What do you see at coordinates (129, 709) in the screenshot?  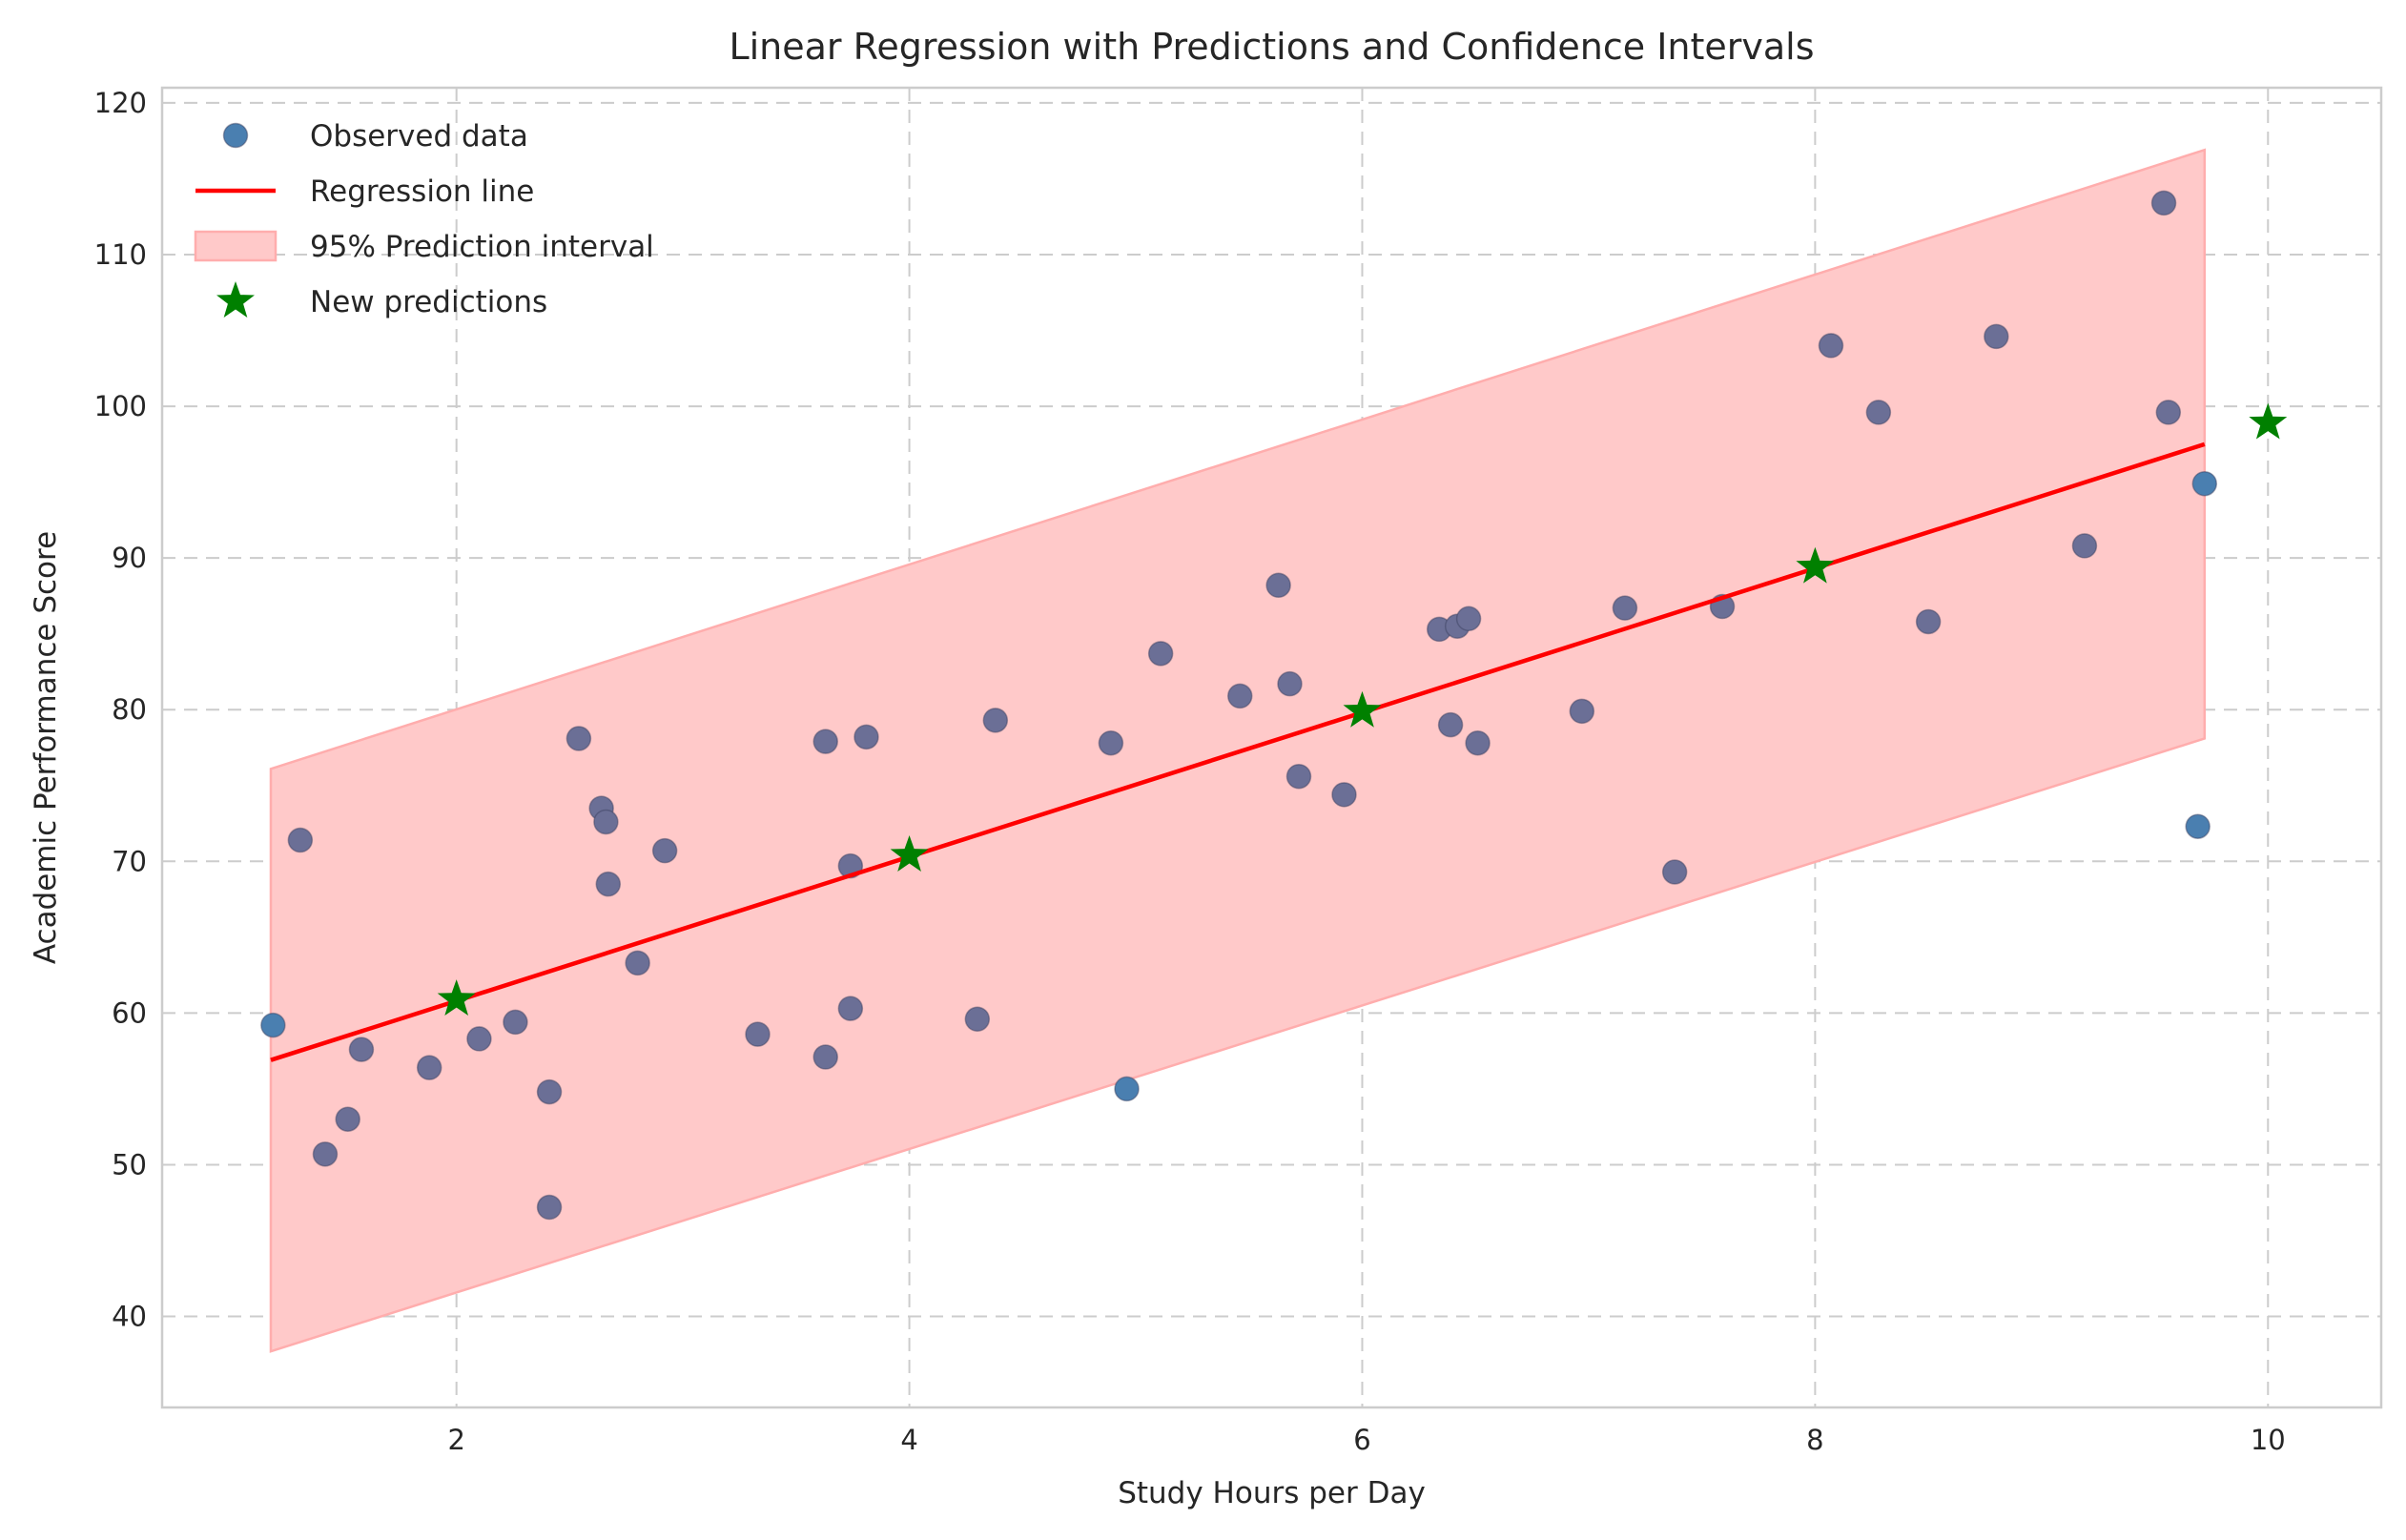 I see `y-tick-label: 80` at bounding box center [129, 709].